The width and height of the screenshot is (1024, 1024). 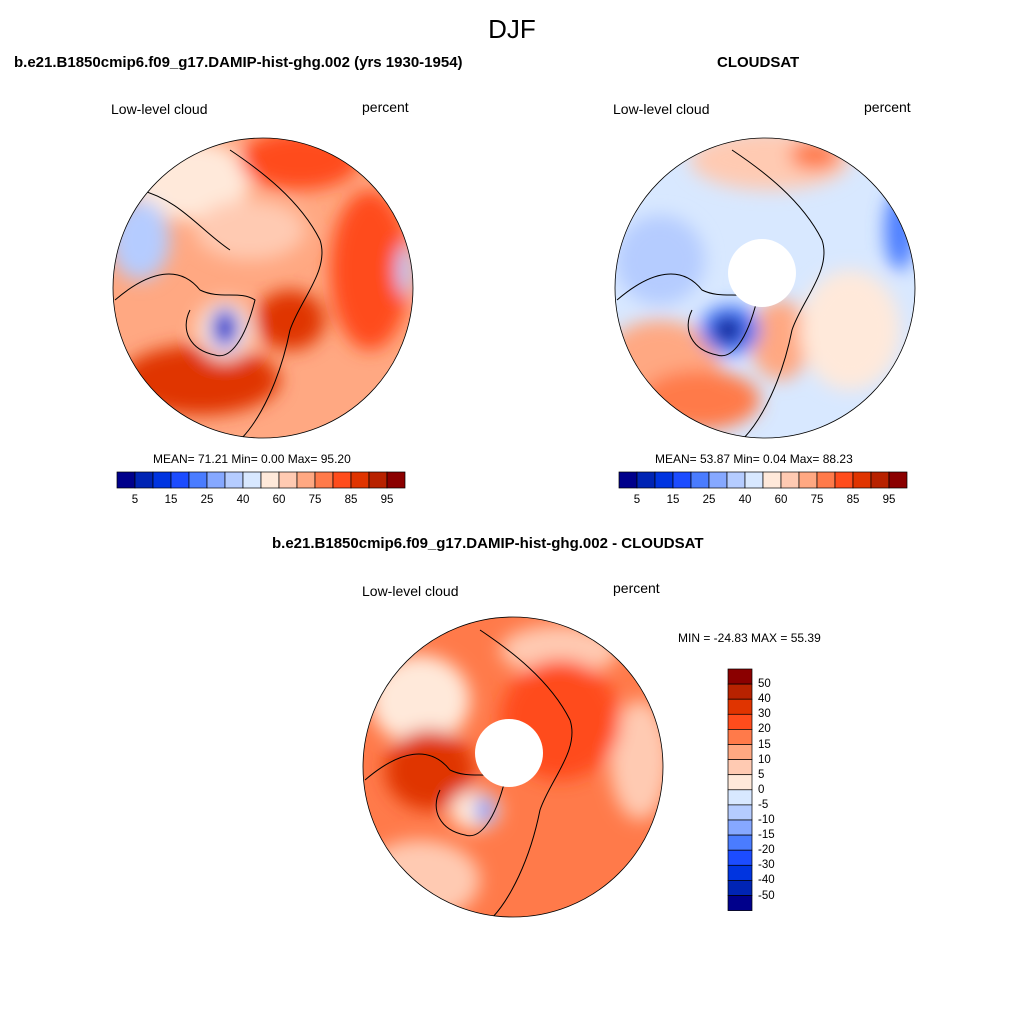 I want to click on colorbar-difference-tick-label: 50, so click(x=764, y=684).